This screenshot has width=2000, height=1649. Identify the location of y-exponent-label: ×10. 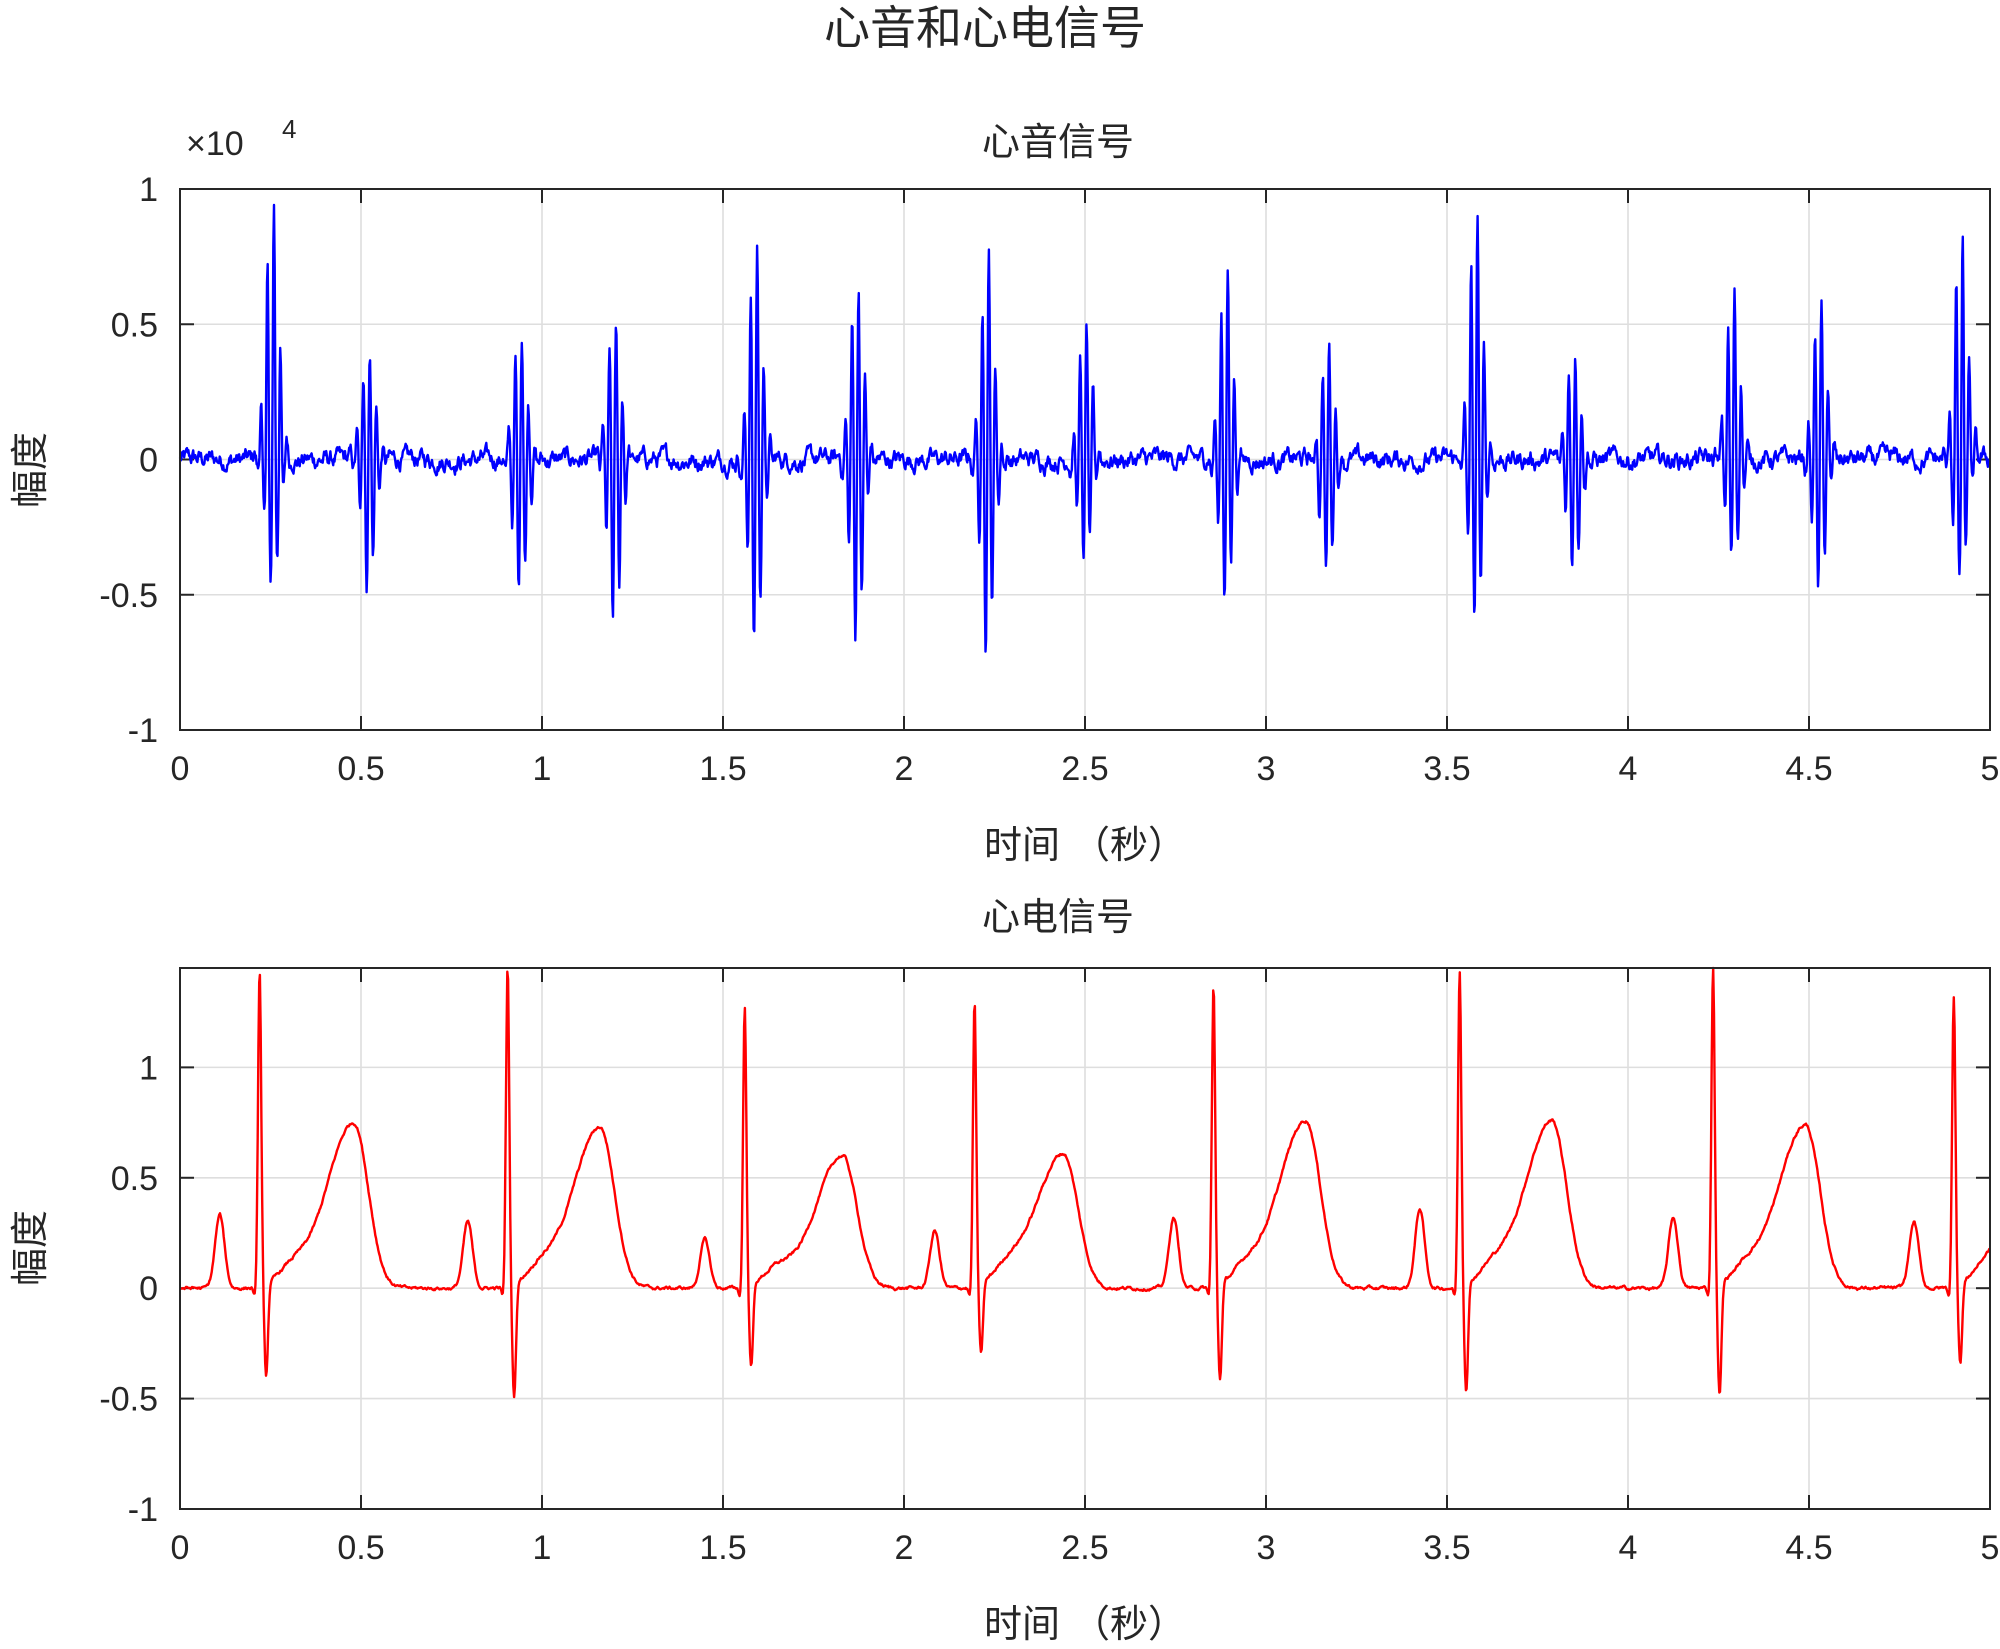
(215, 144).